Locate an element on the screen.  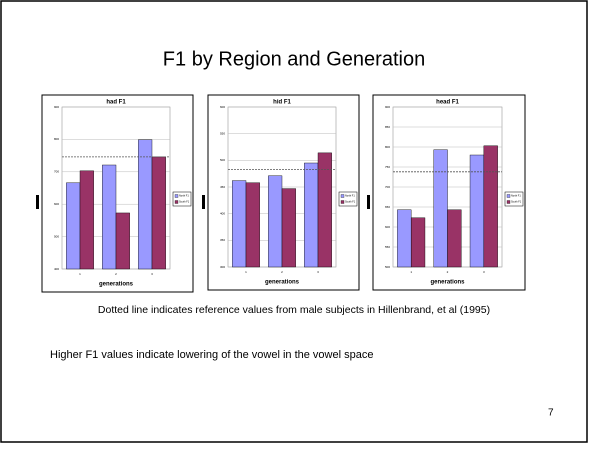
y-tick-label: 300 is located at coordinates (222, 267).